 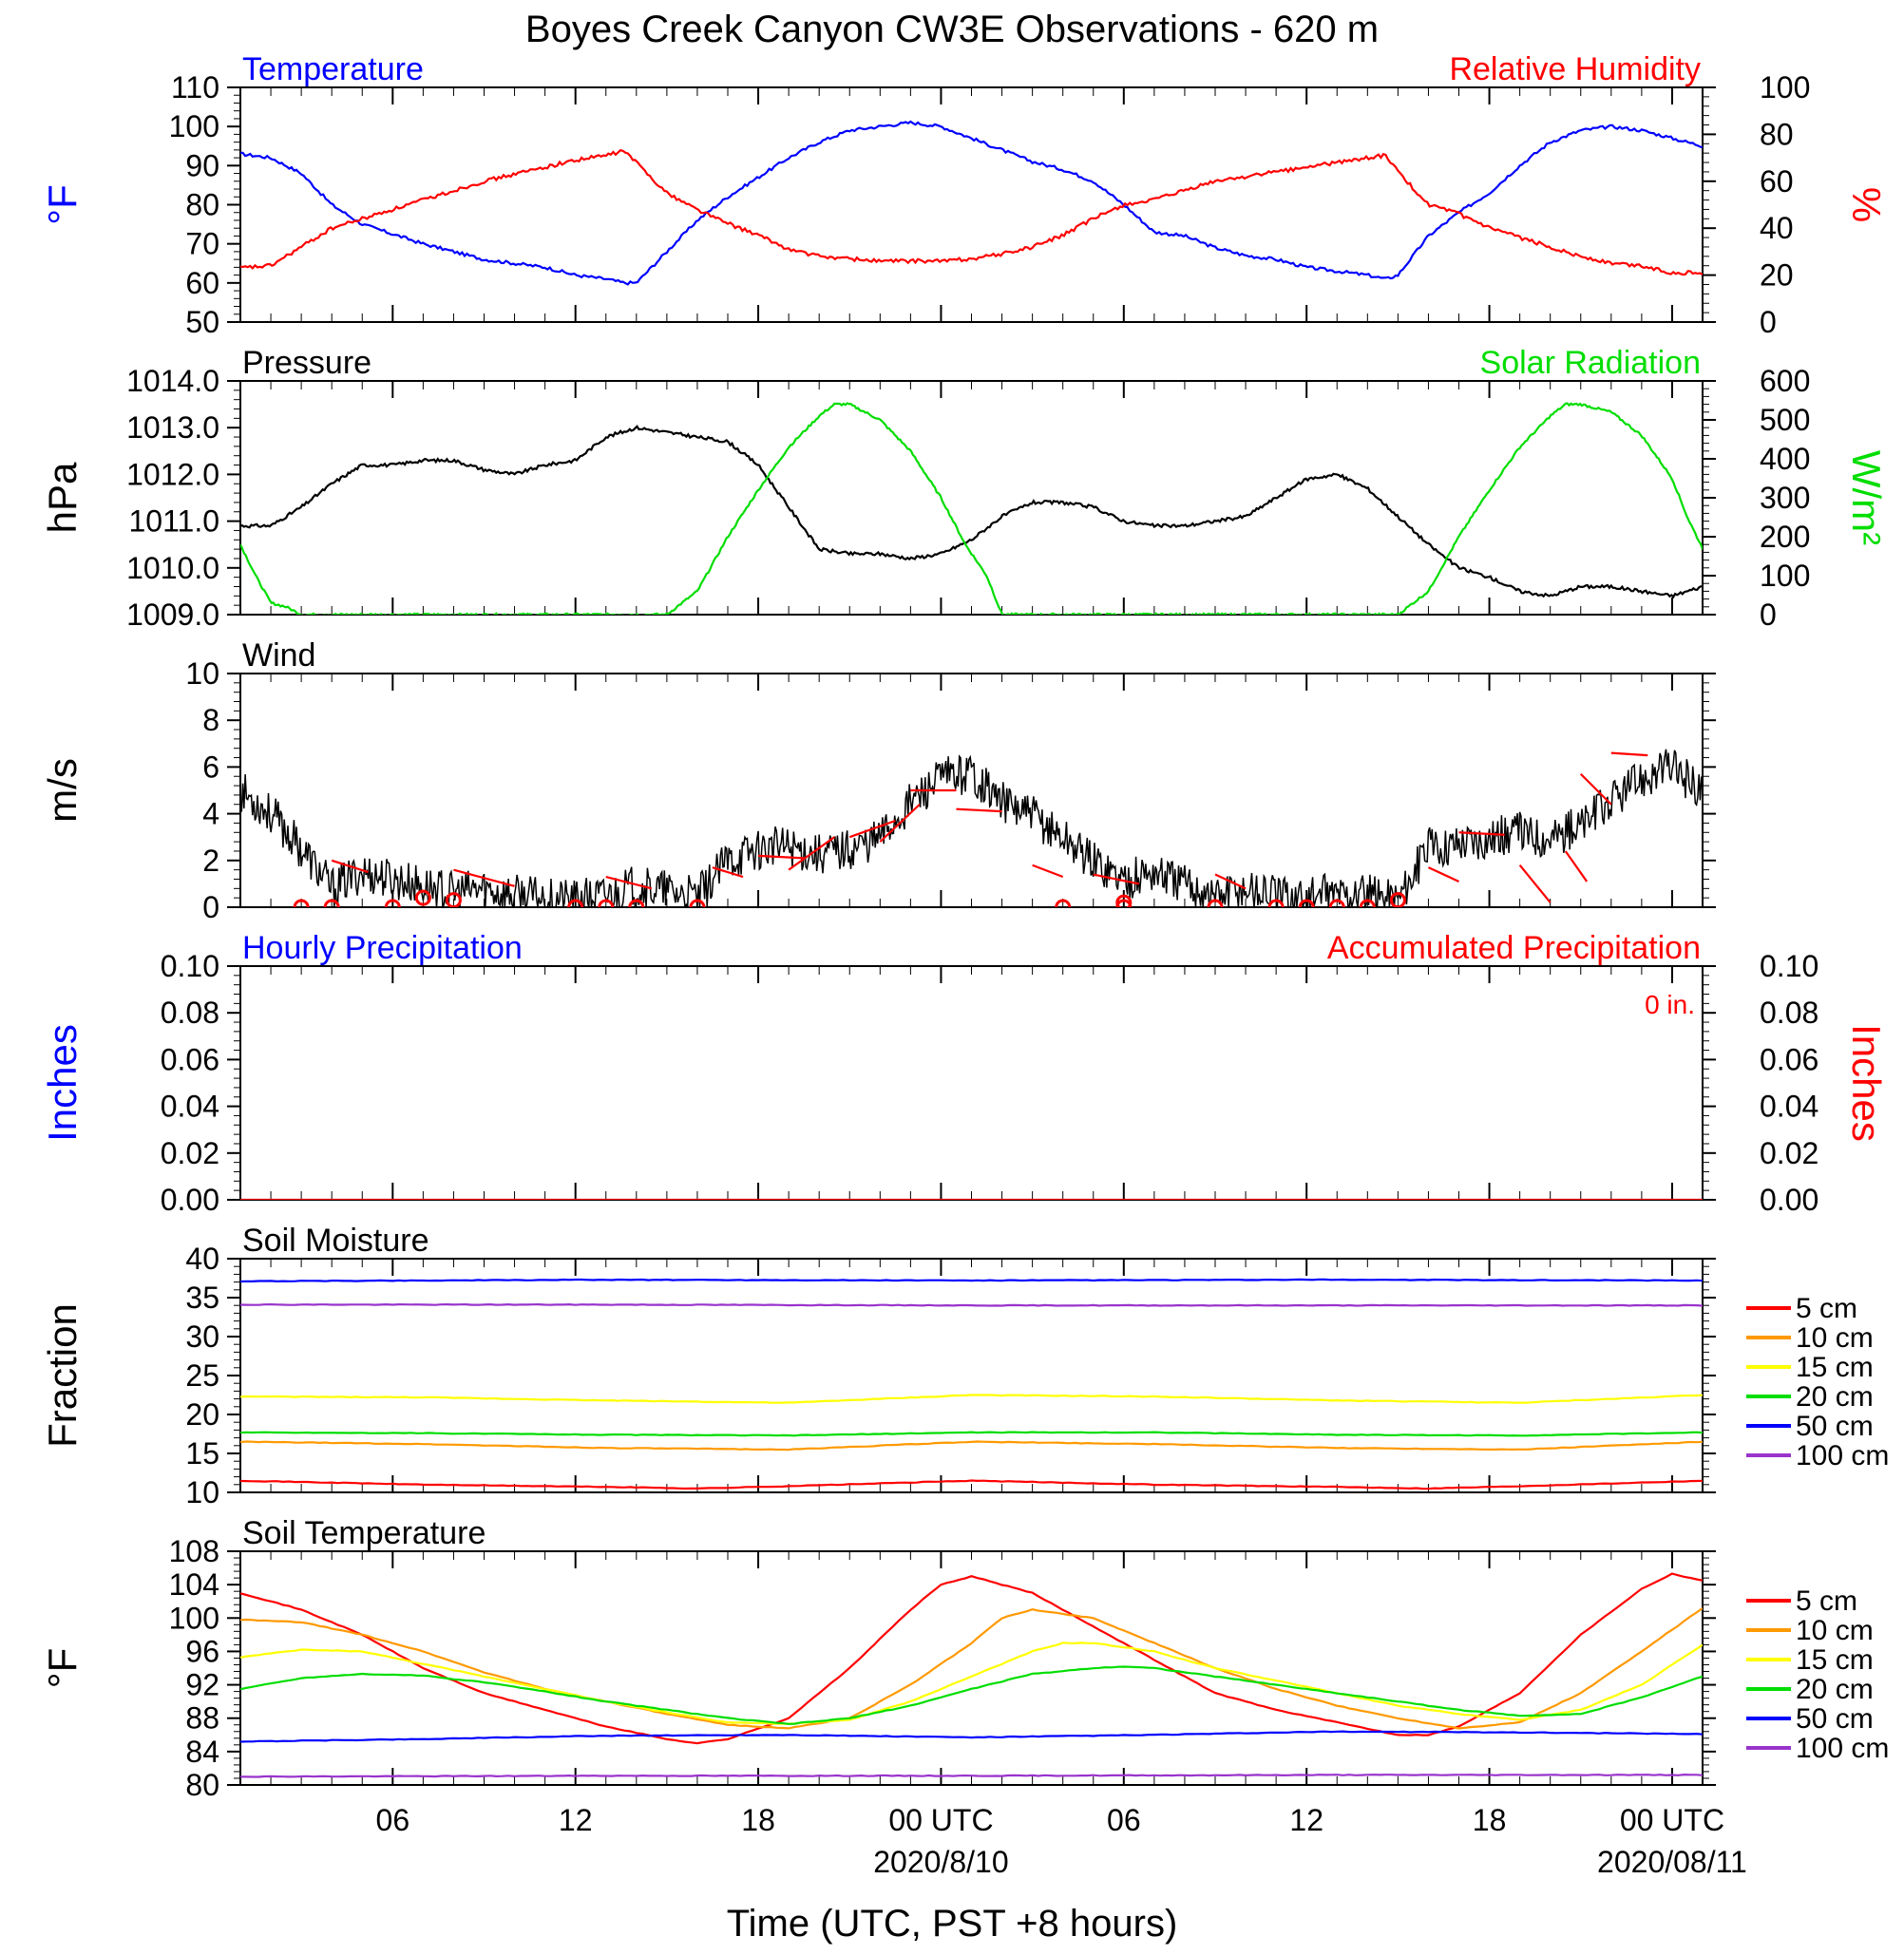 What do you see at coordinates (202, 1414) in the screenshot?
I see `y-tick-label-left: 20` at bounding box center [202, 1414].